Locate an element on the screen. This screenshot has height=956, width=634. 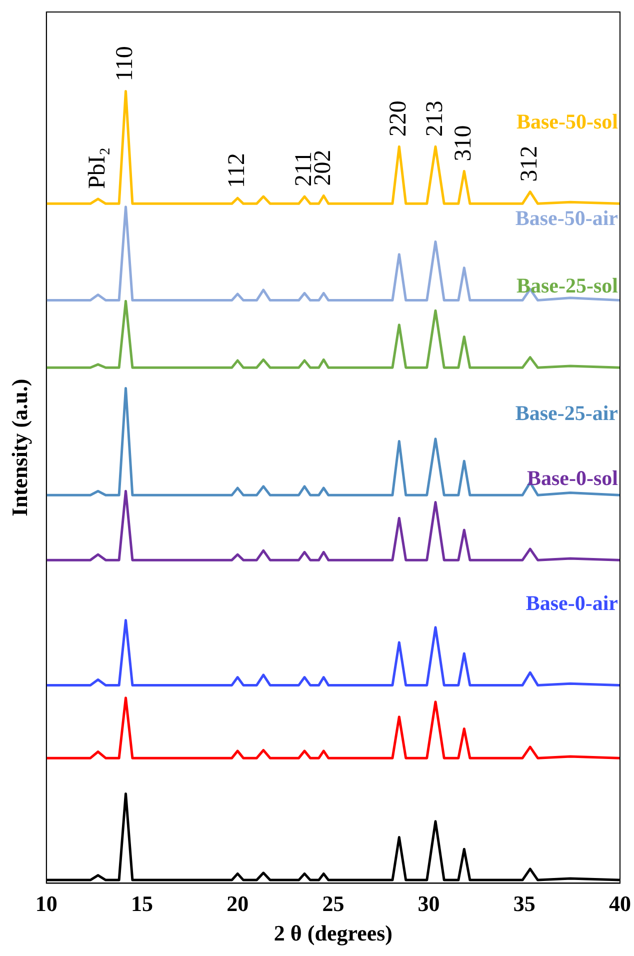
x-tick-label: 40 is located at coordinates (620, 903).